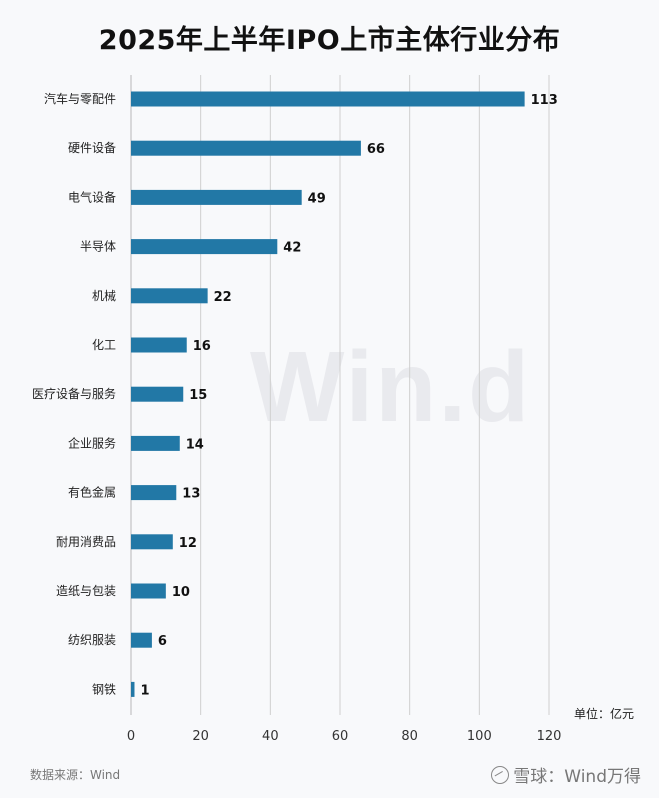 This screenshot has width=659, height=798. Describe the element at coordinates (80, 98) in the screenshot. I see `category-label: 汽车与零配件` at that location.